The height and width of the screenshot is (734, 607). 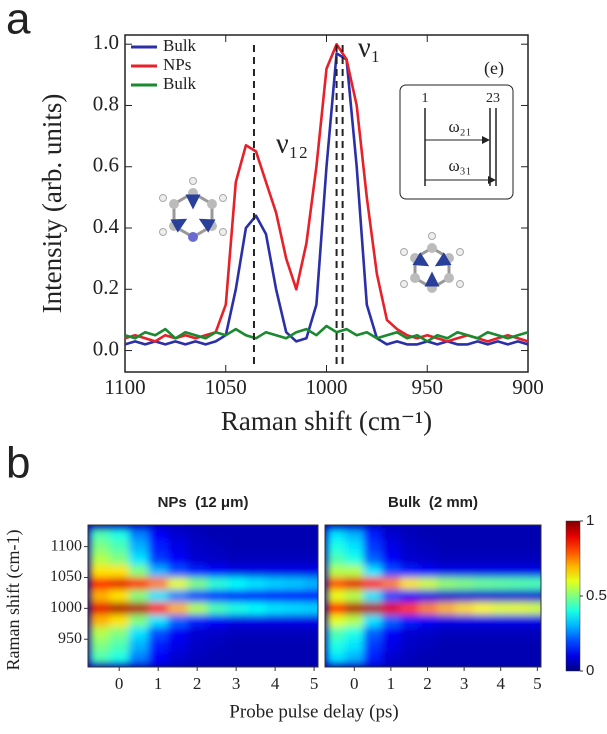 What do you see at coordinates (197, 683) in the screenshot?
I see `x-tick-label: 2` at bounding box center [197, 683].